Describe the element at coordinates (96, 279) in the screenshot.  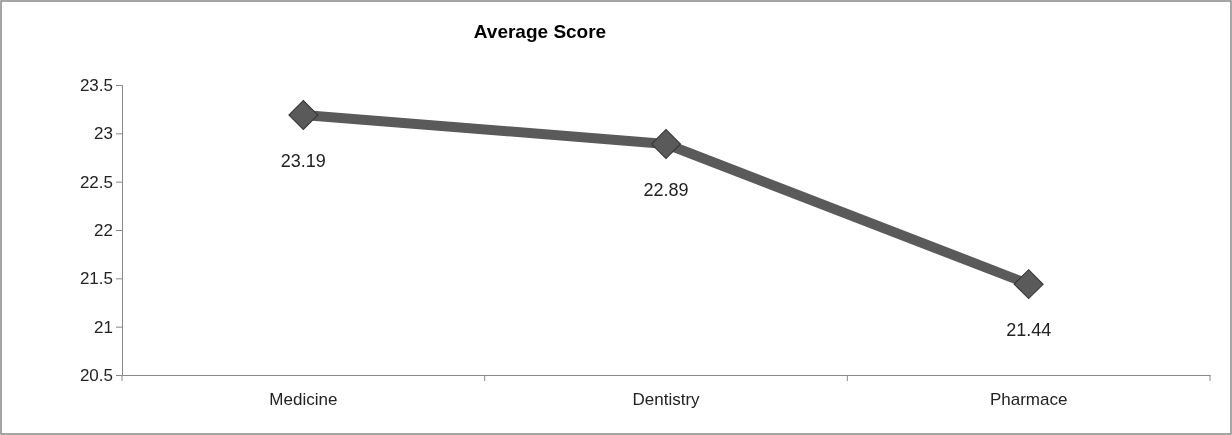
I see `y-tick-label: 21.5` at that location.